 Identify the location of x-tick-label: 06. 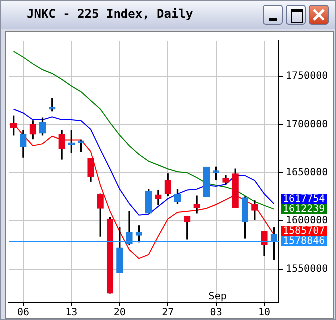
(23, 313).